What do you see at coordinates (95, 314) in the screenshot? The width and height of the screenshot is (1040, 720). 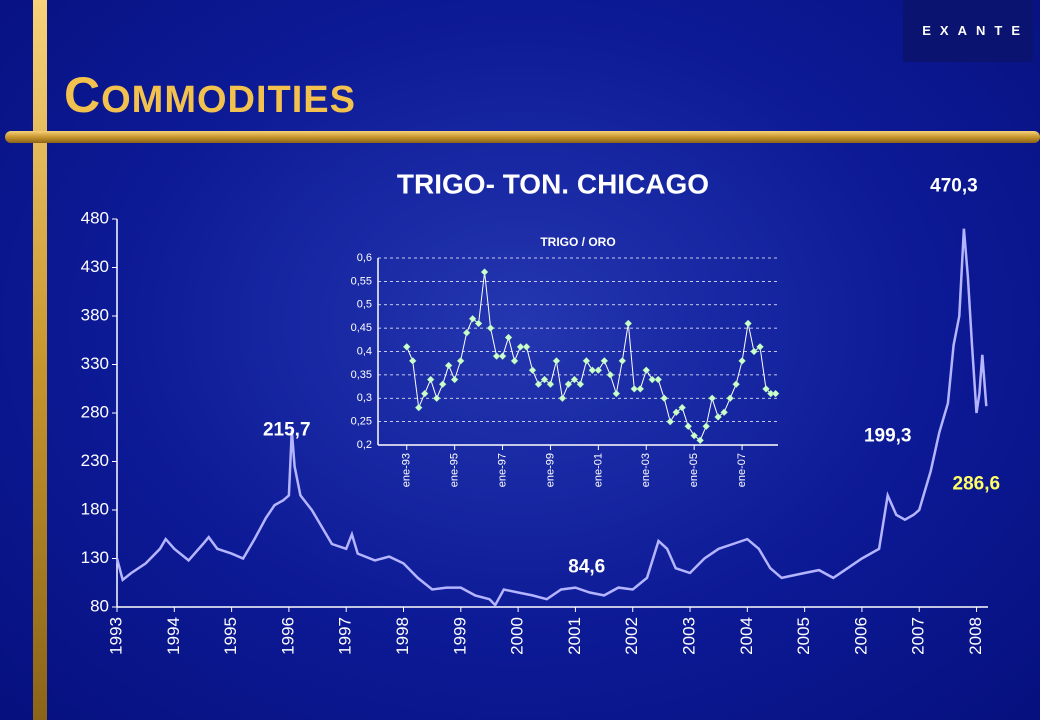 I see `y-tick-label: 380` at bounding box center [95, 314].